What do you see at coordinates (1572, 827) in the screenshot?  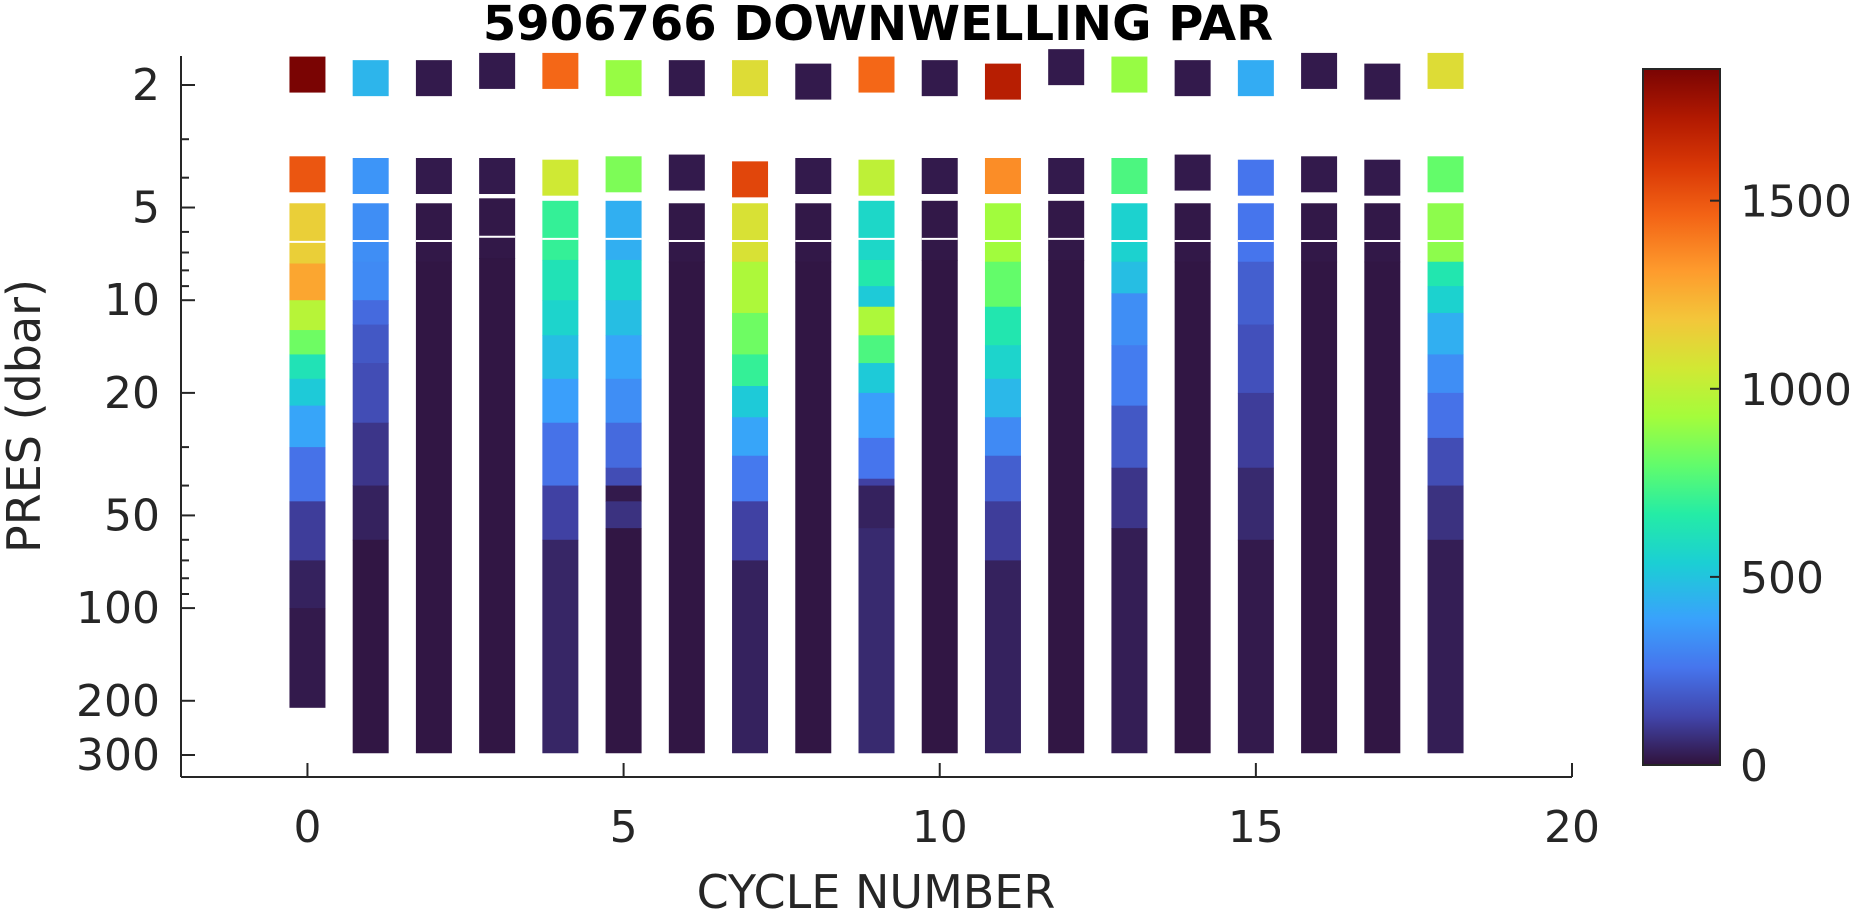 I see `x-tick-label: 20` at bounding box center [1572, 827].